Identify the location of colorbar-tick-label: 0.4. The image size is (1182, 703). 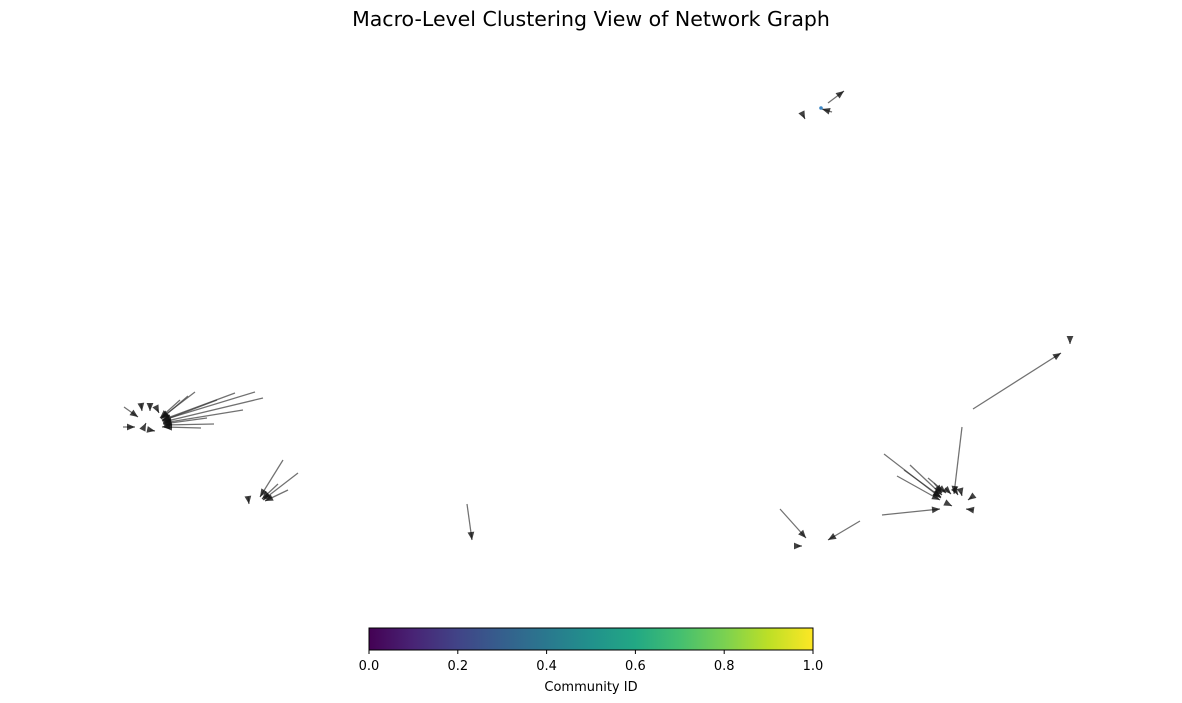
(546, 666).